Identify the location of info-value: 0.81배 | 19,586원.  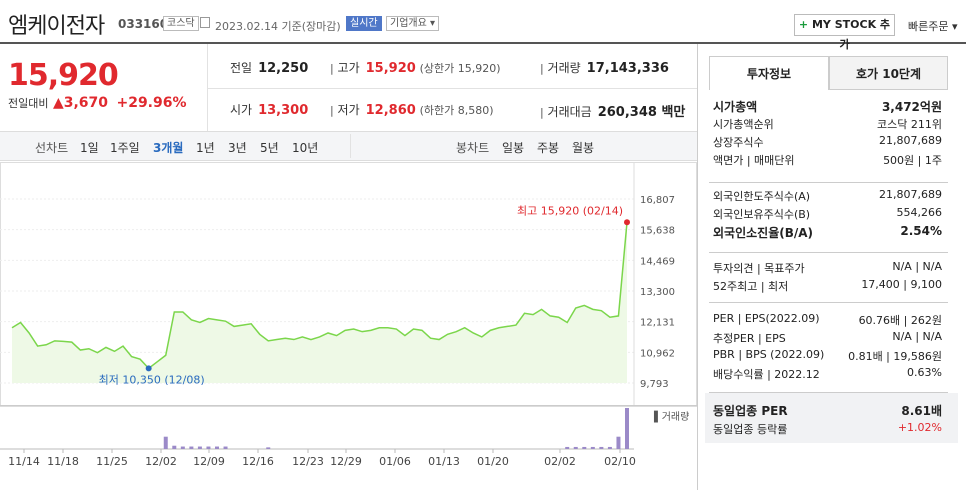
(895, 356).